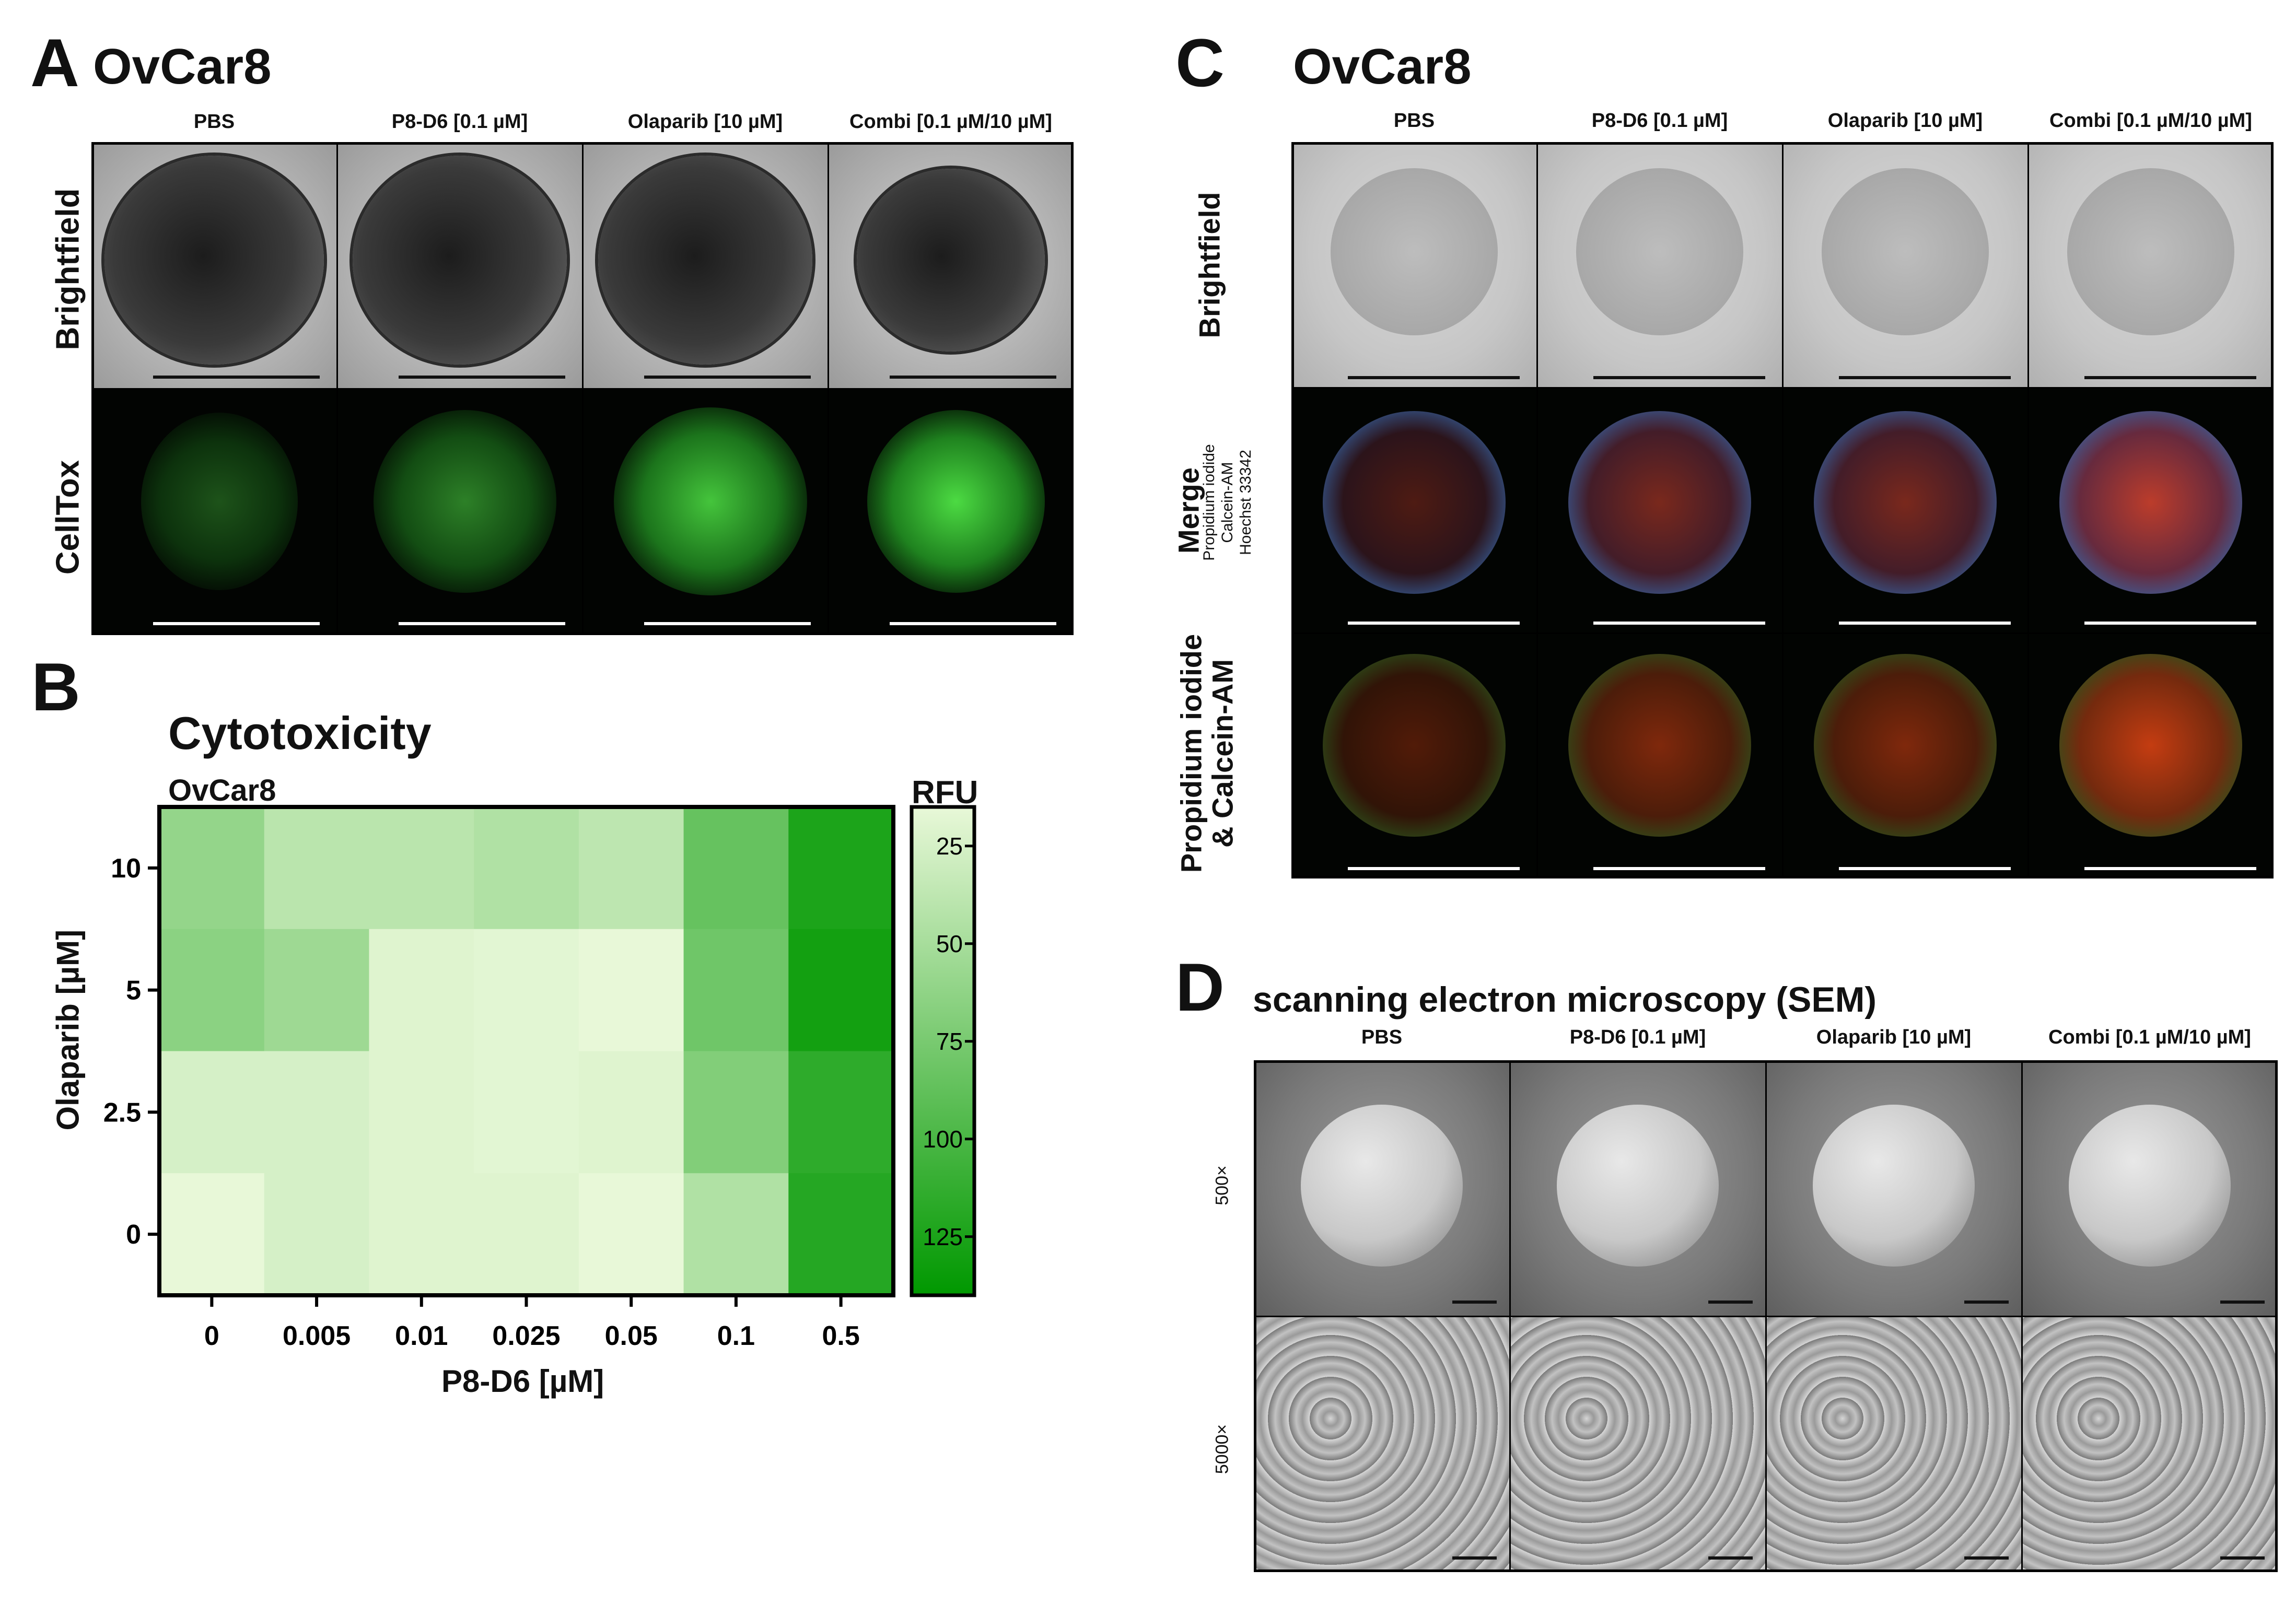 This screenshot has width=2296, height=1605. What do you see at coordinates (1659, 745) in the screenshot?
I see `pi-calcein-signal` at bounding box center [1659, 745].